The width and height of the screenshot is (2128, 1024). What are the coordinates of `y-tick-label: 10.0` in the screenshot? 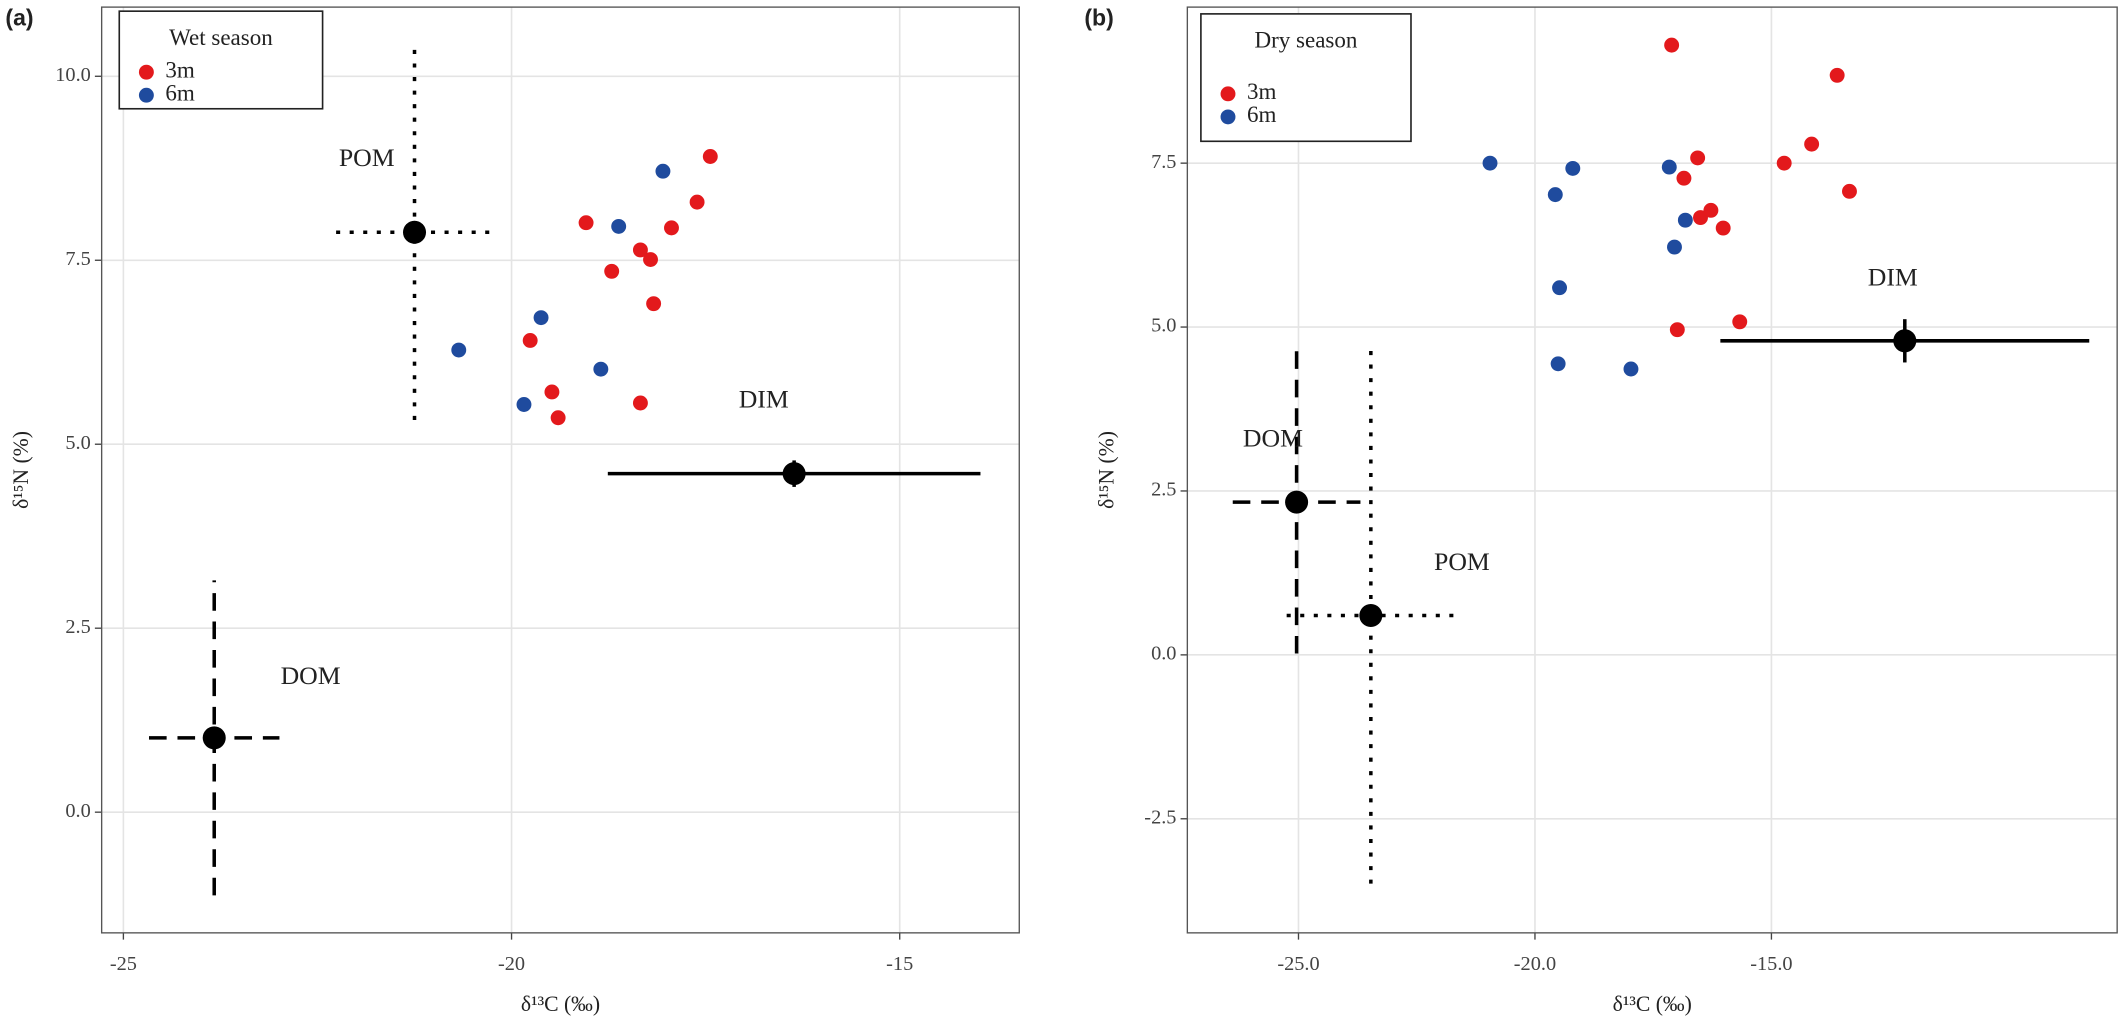 It's located at (73, 75).